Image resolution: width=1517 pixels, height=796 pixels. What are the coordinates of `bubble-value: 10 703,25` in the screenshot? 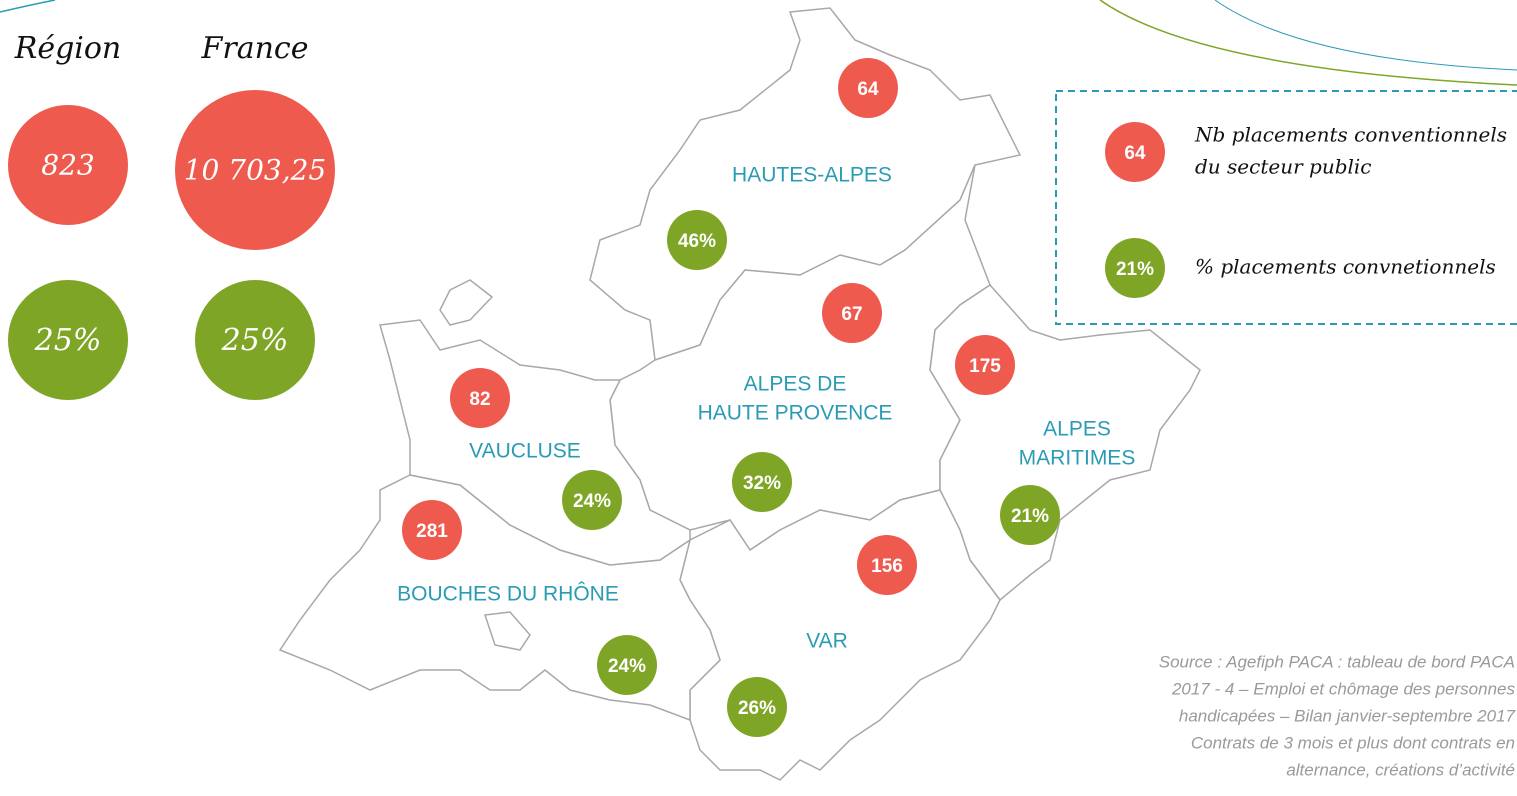 It's located at (255, 170).